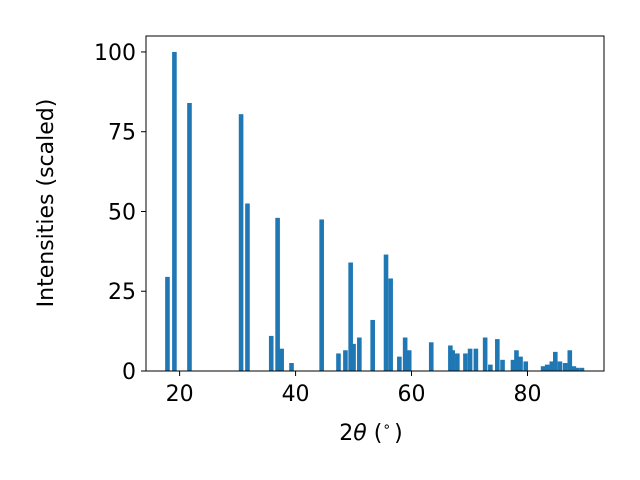 The height and width of the screenshot is (480, 640). What do you see at coordinates (122, 292) in the screenshot?
I see `y-tick-label: 25` at bounding box center [122, 292].